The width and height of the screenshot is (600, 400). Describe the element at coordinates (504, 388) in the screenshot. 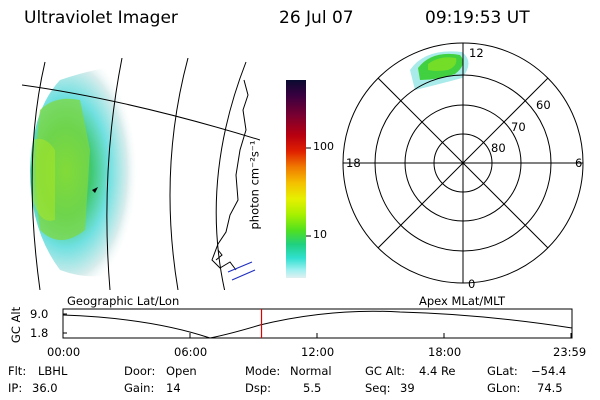

I see `glon-label: GLon:` at that location.